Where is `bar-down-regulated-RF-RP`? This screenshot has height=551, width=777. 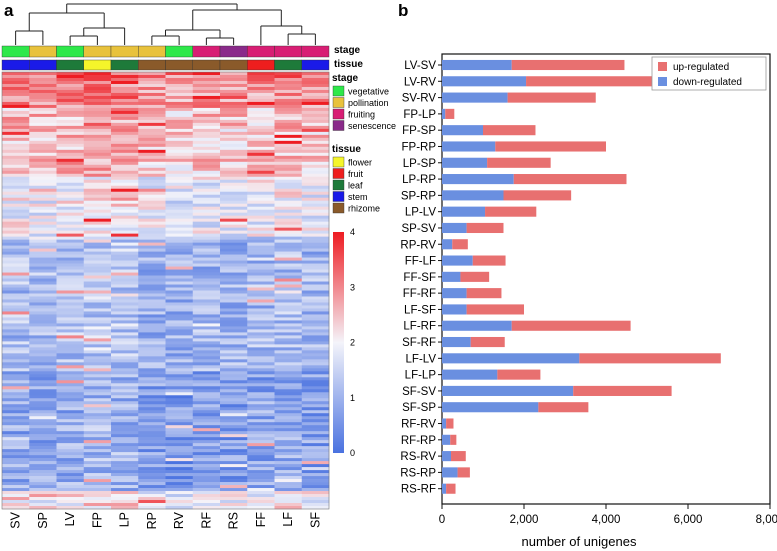
bar-down-regulated-RF-RP is located at coordinates (446, 439).